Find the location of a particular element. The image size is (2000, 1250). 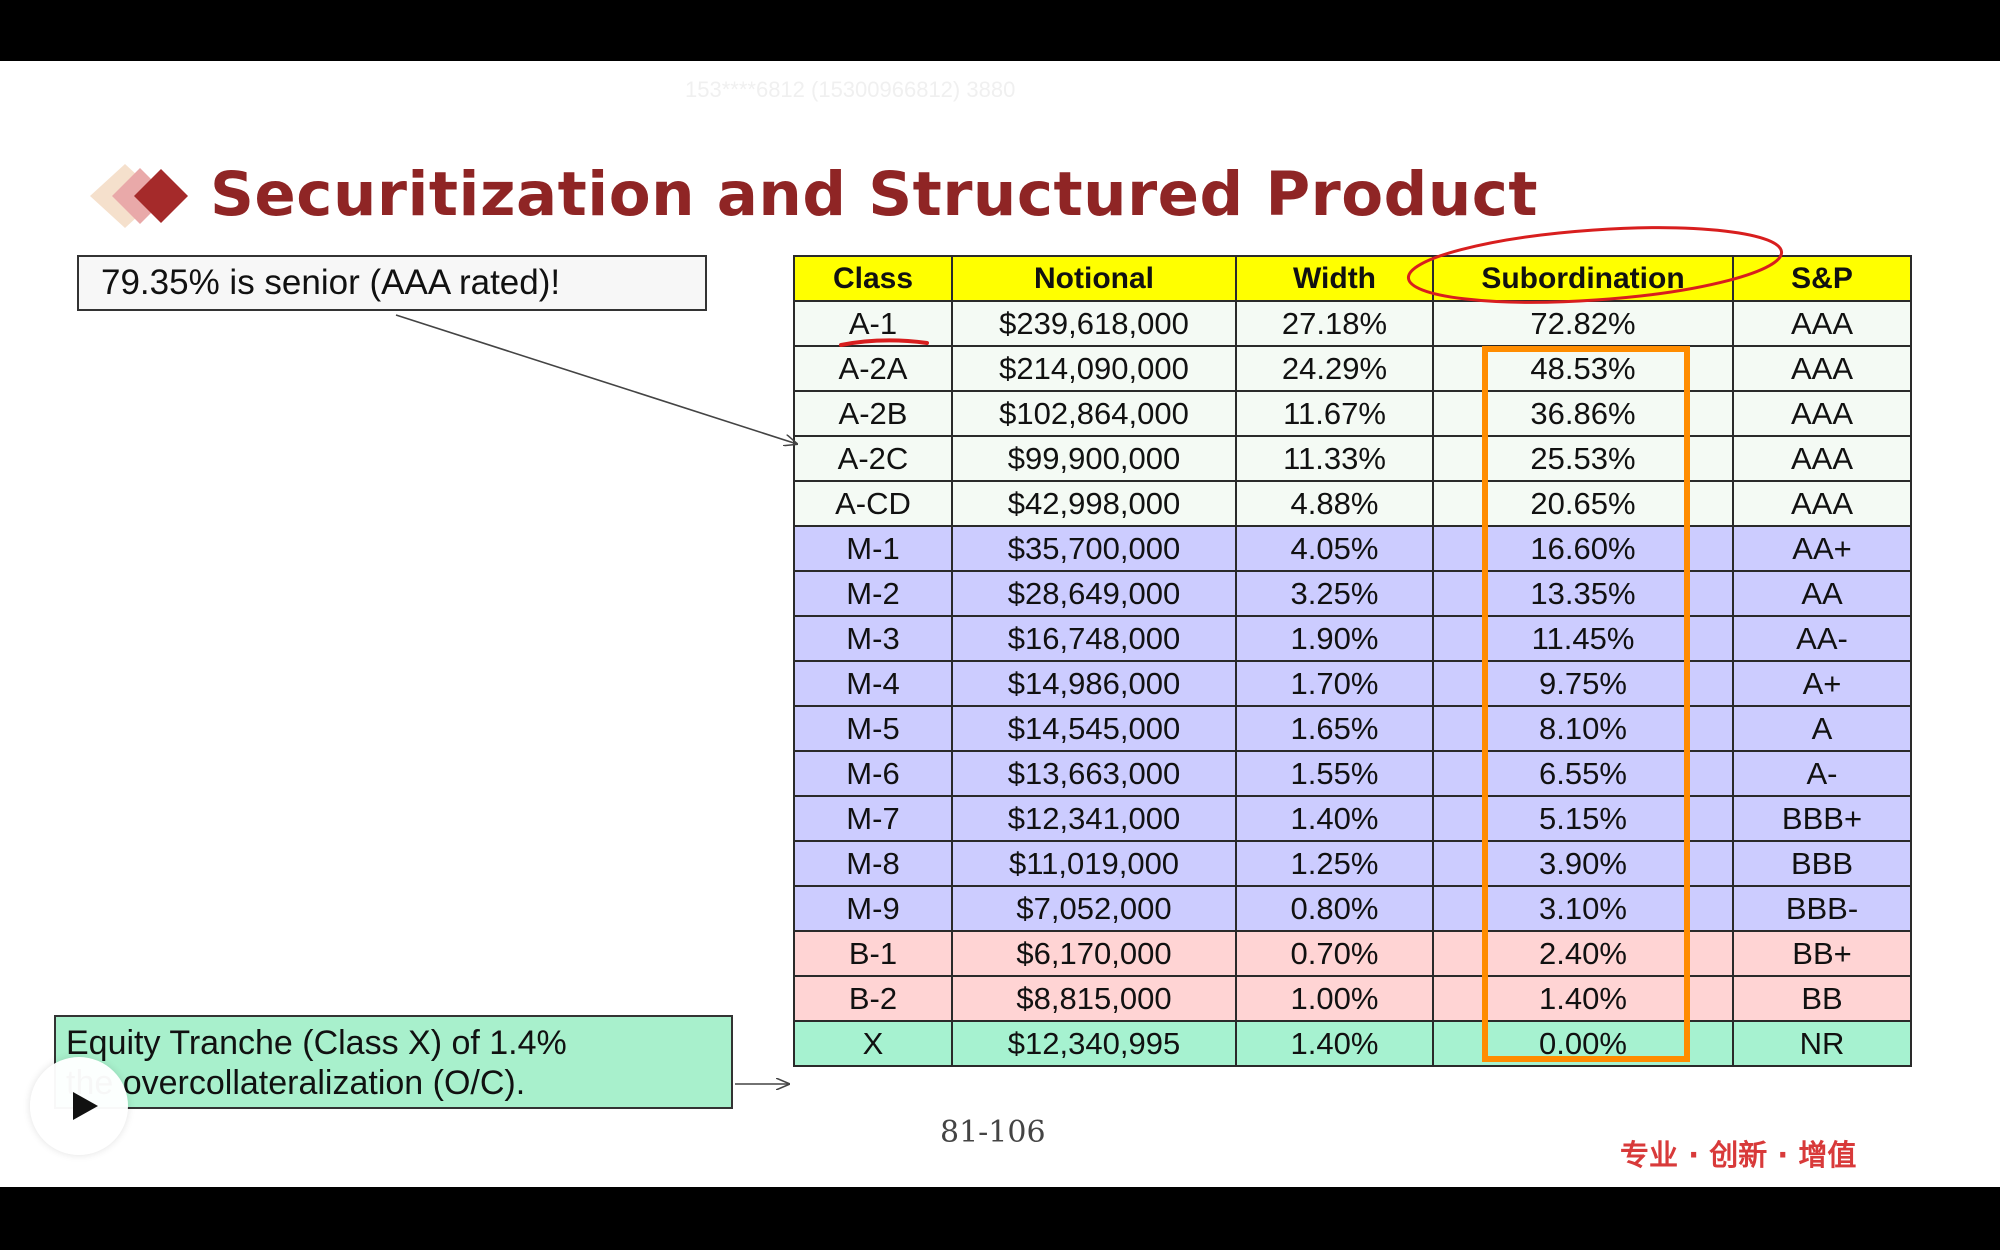

table-row: A-CD $42,998,000 4.88% 20.65% AAA is located at coordinates (1352, 503).